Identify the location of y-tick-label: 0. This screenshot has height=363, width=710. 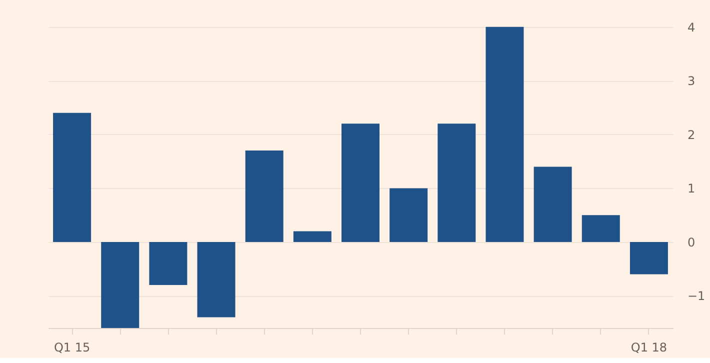
(692, 242).